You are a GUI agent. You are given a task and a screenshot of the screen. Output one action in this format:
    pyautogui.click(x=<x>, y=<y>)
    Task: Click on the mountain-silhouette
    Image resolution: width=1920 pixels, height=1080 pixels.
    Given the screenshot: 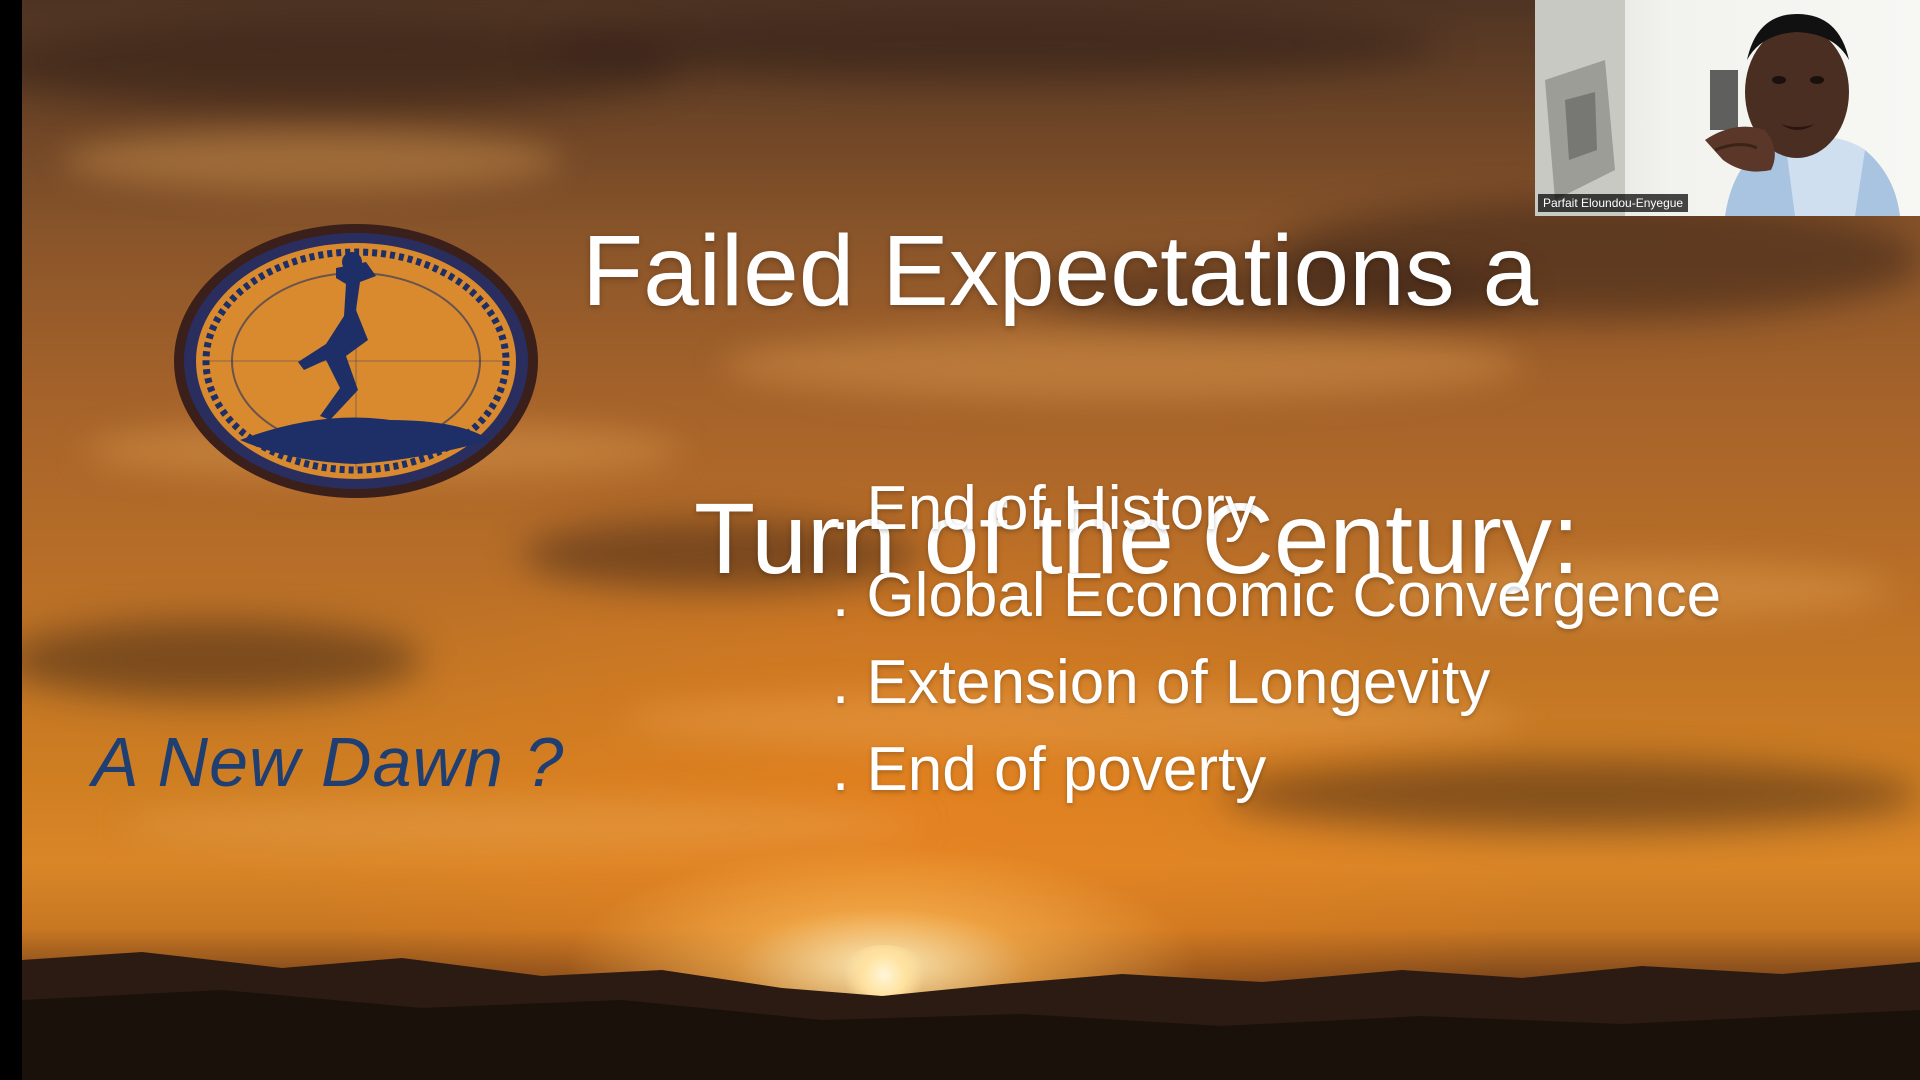 What is the action you would take?
    pyautogui.click(x=971, y=1016)
    